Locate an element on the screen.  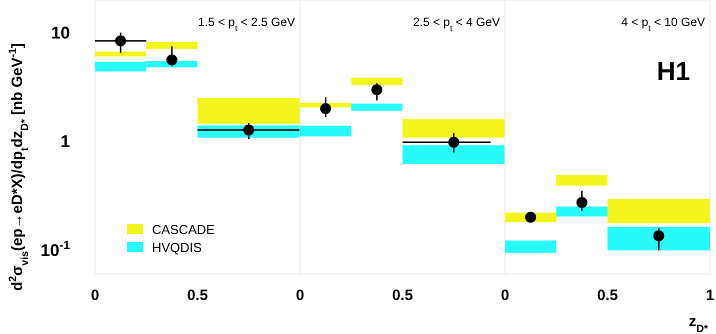
y-tick-label: 1 is located at coordinates (65, 142).